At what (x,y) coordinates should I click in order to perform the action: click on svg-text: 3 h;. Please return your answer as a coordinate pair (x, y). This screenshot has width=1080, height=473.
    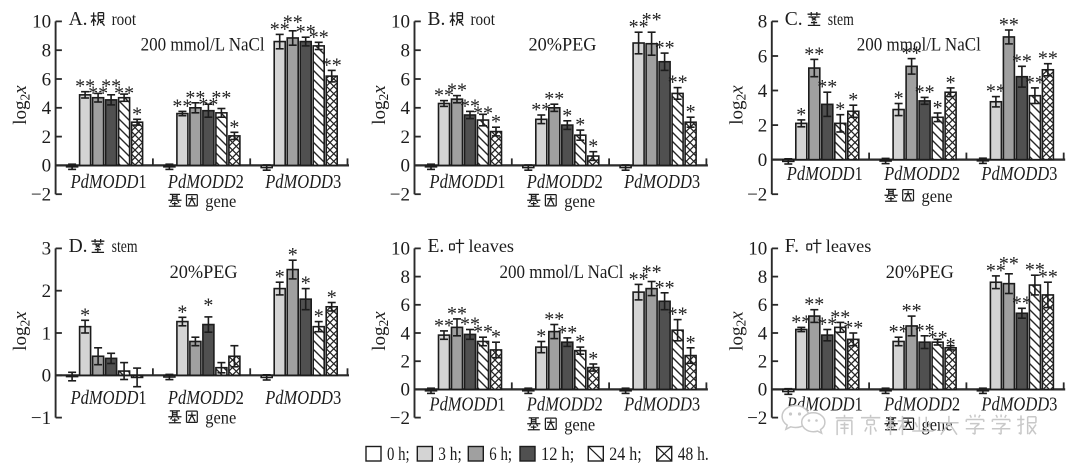
    Looking at the image, I should click on (449, 455).